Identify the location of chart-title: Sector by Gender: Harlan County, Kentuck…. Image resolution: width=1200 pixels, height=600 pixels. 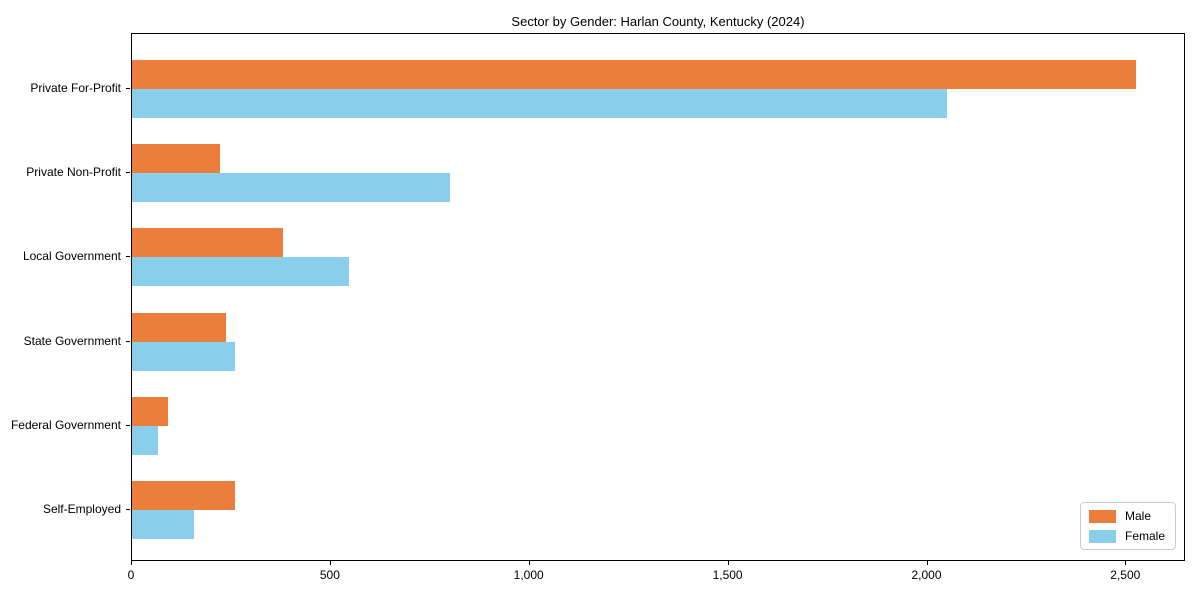
(658, 21).